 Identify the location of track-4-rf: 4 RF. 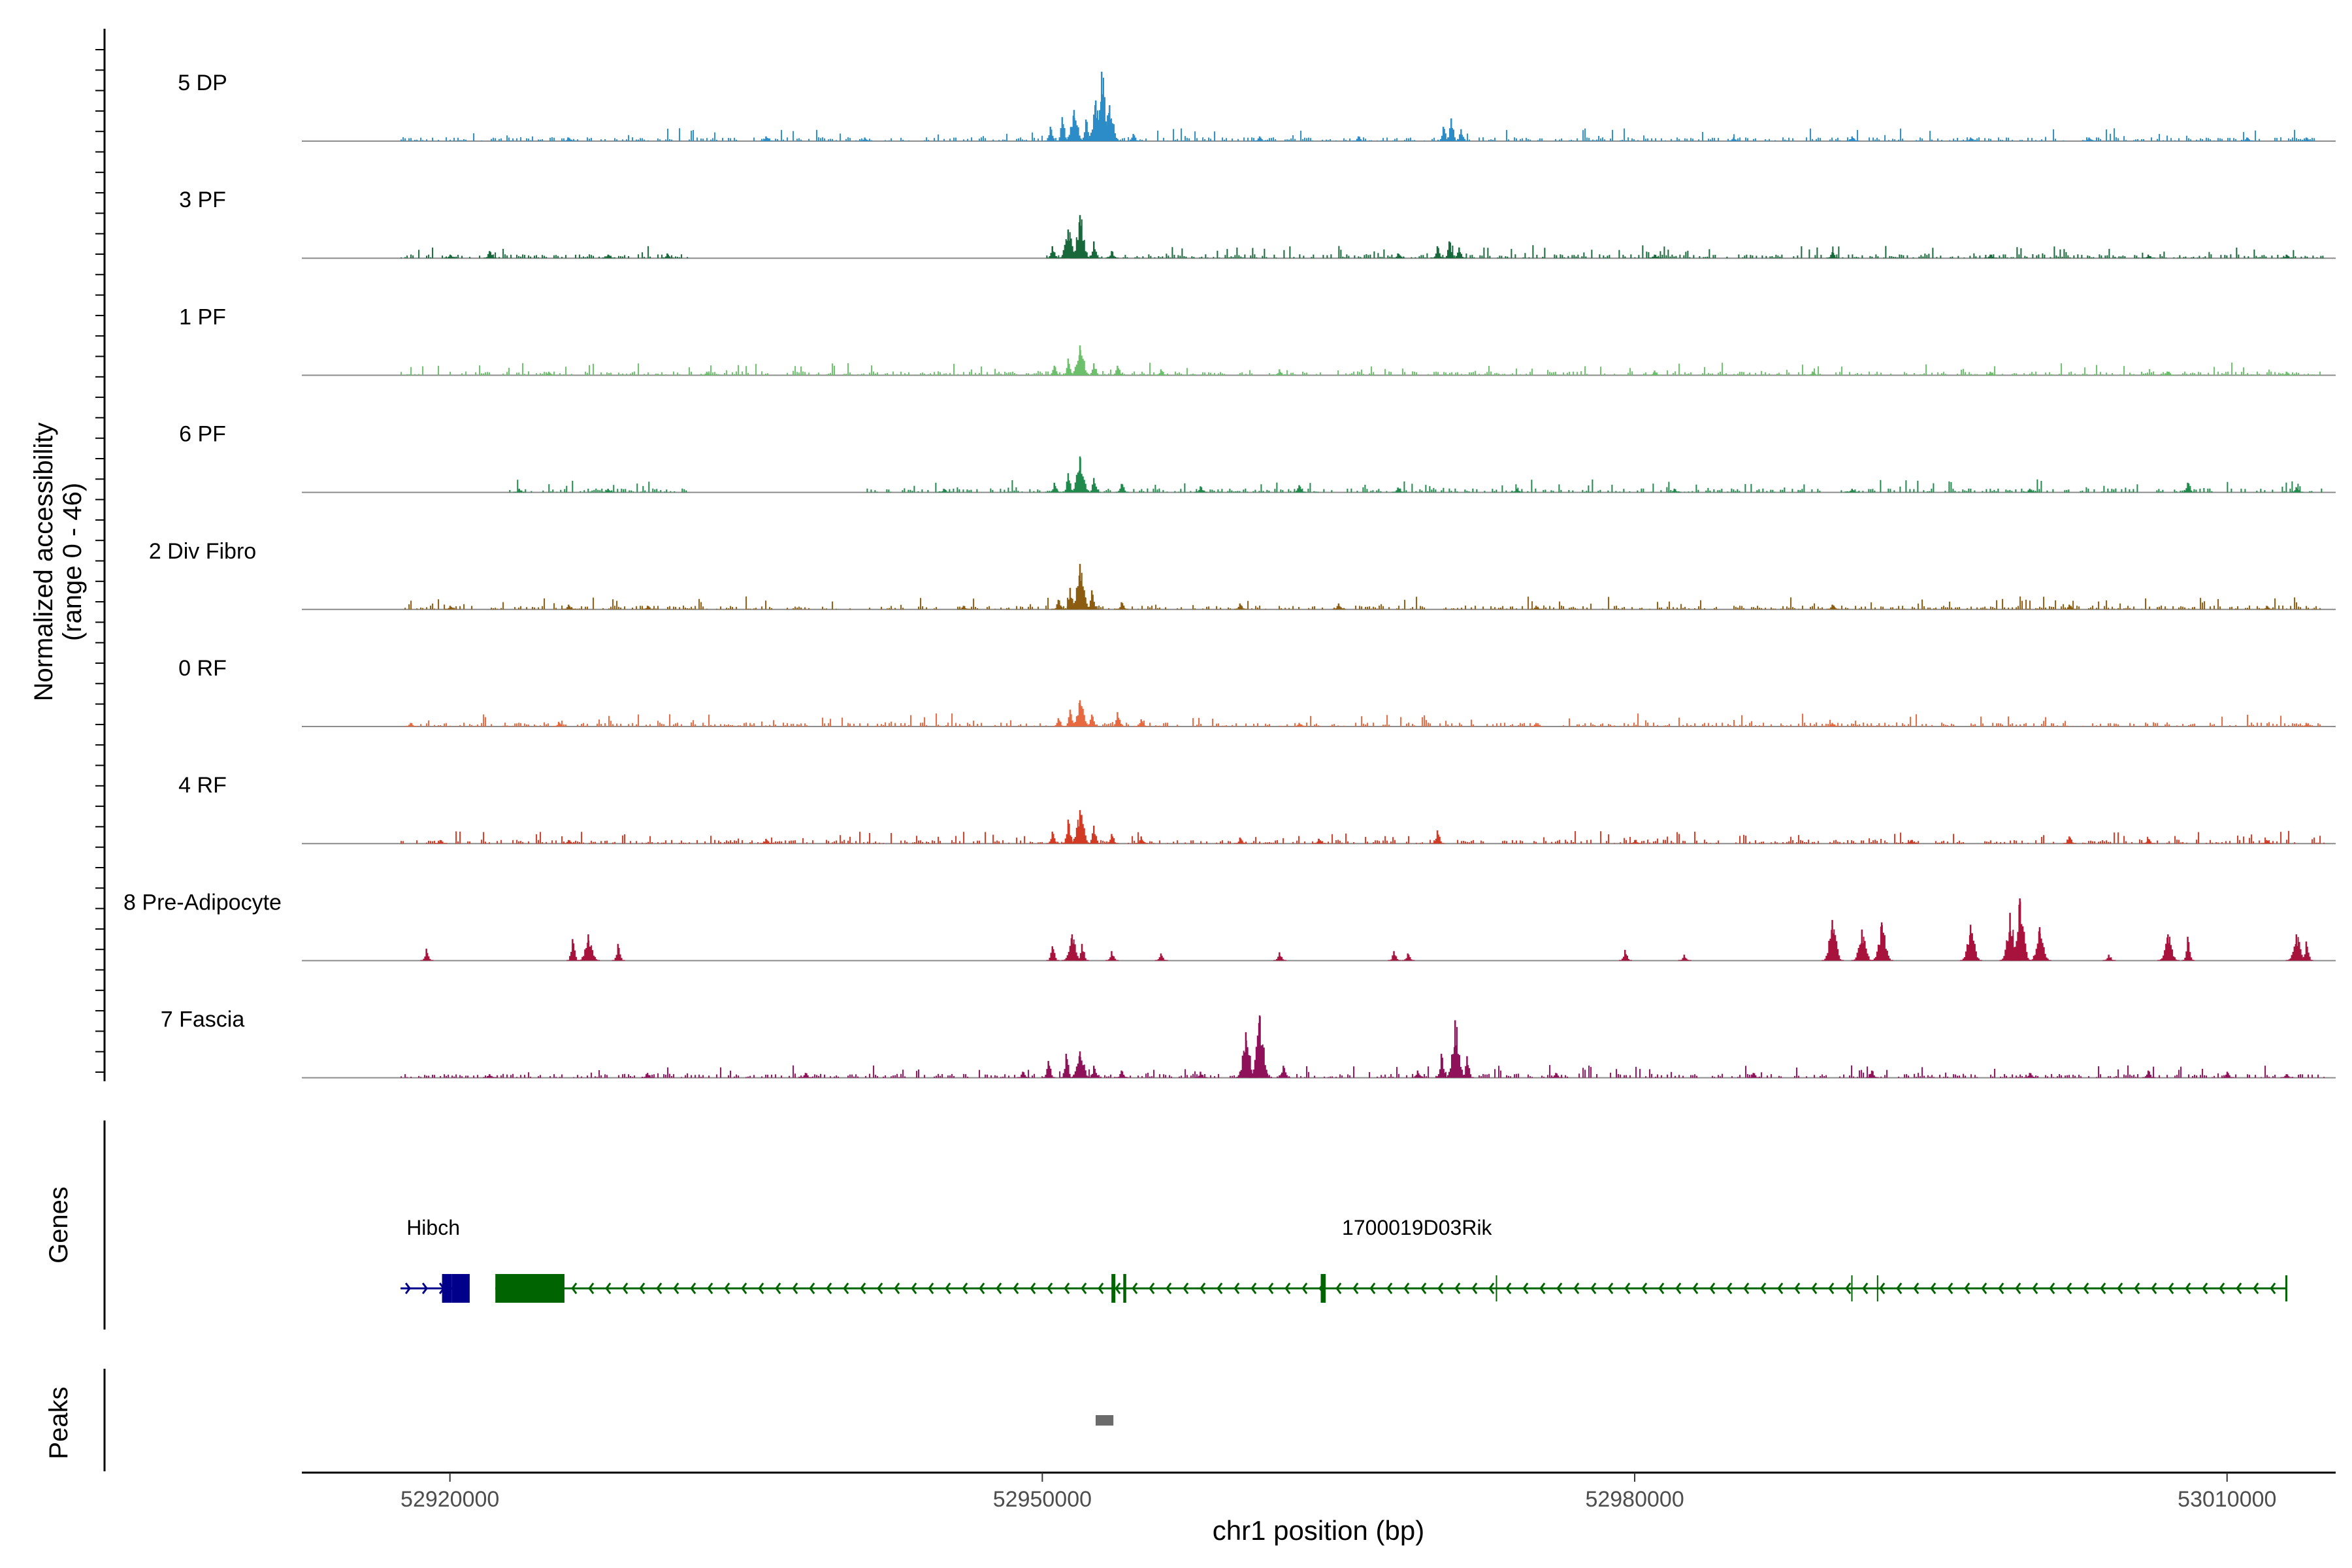
(1257, 809).